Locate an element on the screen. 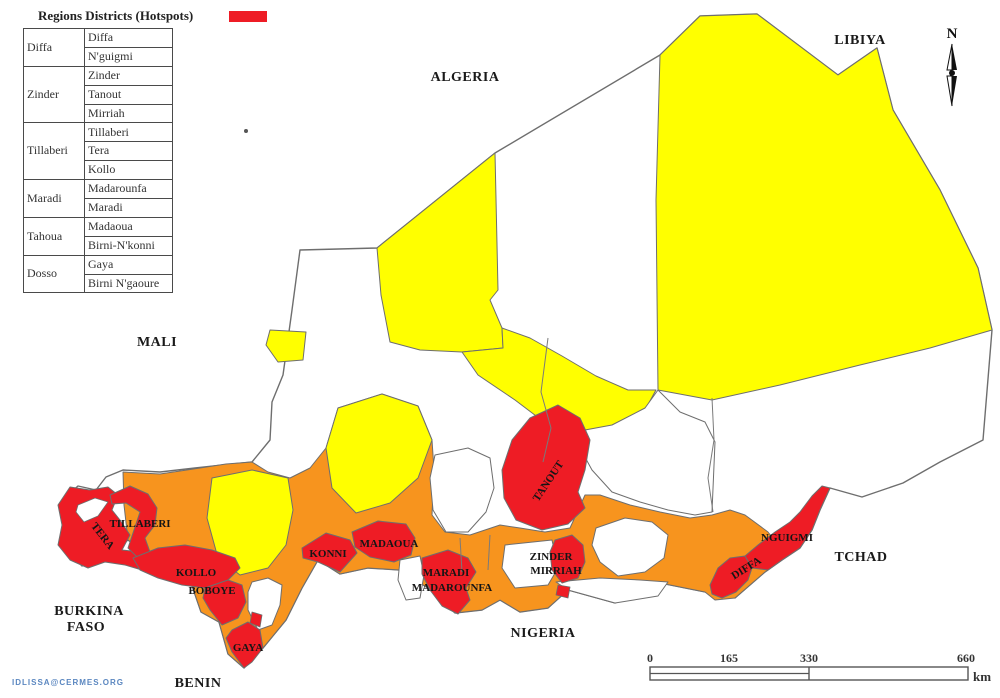  district-white-tanout-east is located at coordinates (647, 452).